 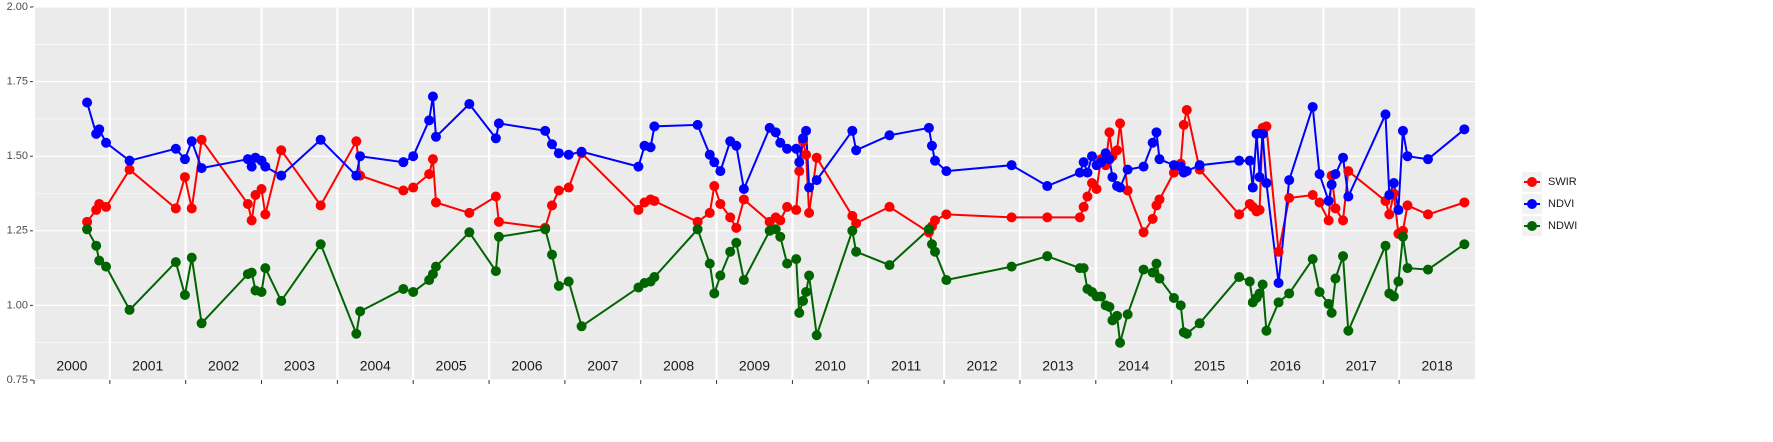 I want to click on y-tick-label: 1.00, so click(x=17, y=305).